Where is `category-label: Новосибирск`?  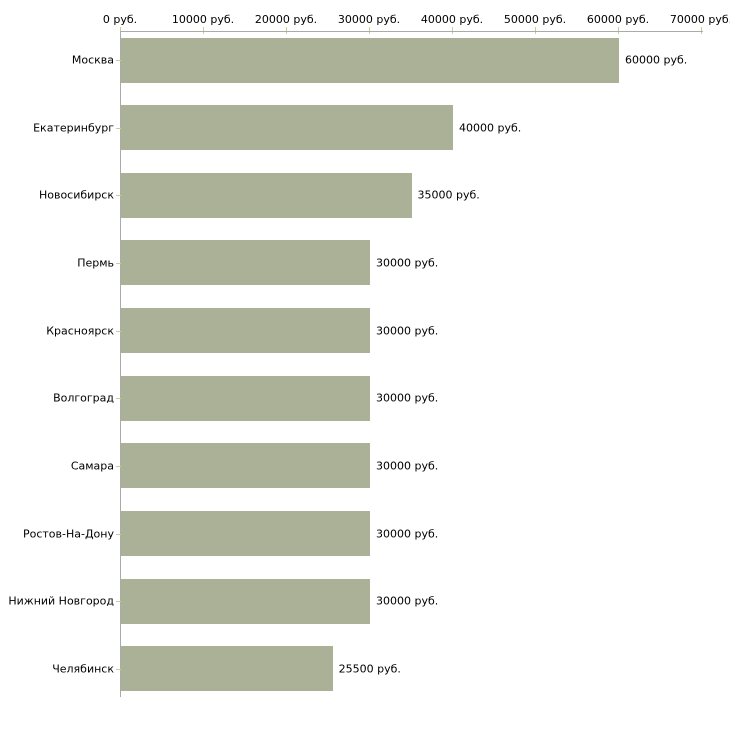
category-label: Новосибирск is located at coordinates (76, 195).